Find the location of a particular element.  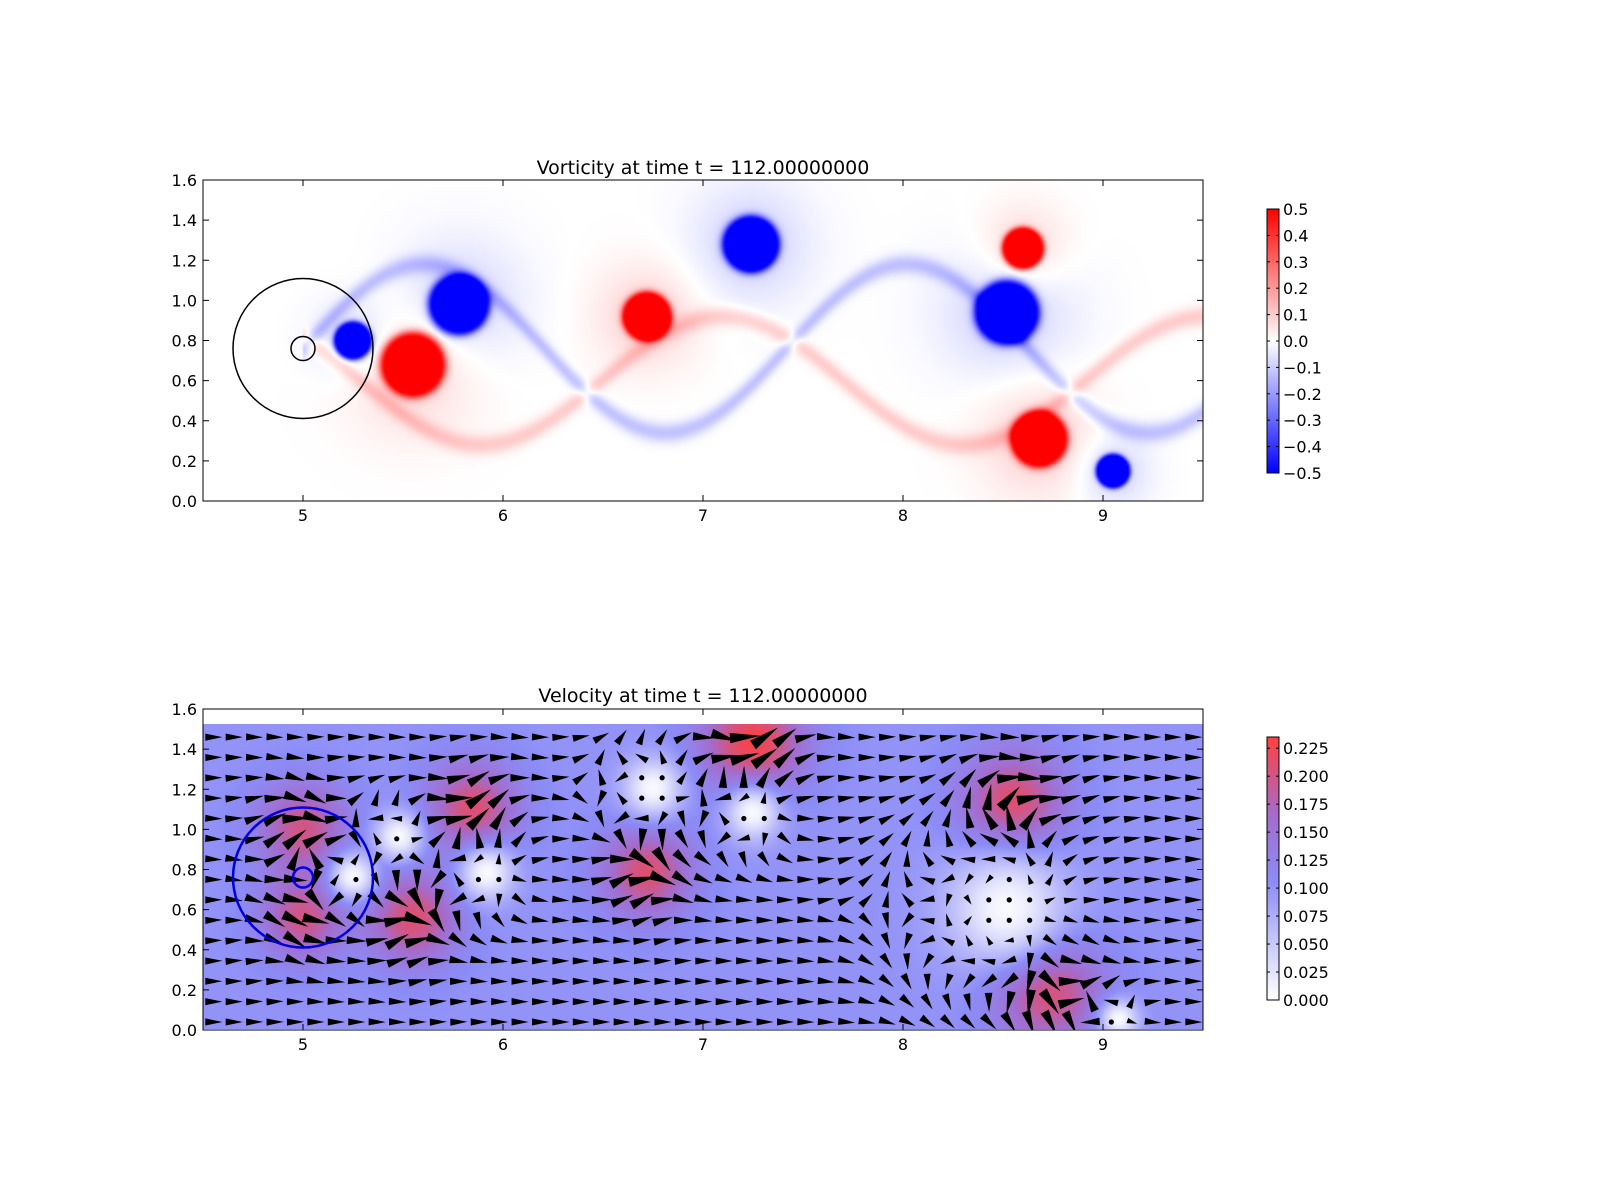

colorbar-tick-label: 0.100 is located at coordinates (1306, 888).